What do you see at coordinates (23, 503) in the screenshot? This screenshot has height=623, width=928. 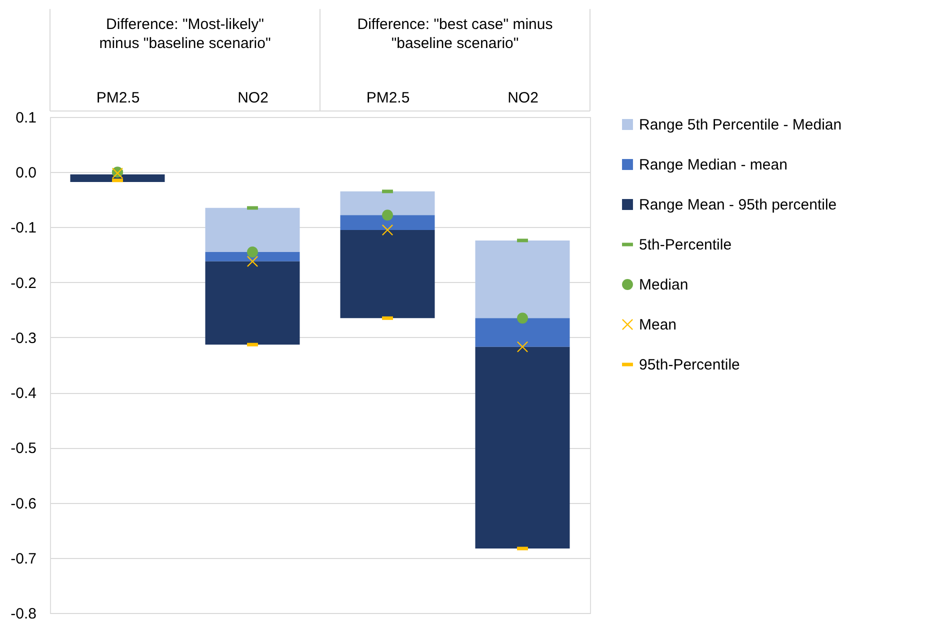 I see `y-tick-label: -0.6` at bounding box center [23, 503].